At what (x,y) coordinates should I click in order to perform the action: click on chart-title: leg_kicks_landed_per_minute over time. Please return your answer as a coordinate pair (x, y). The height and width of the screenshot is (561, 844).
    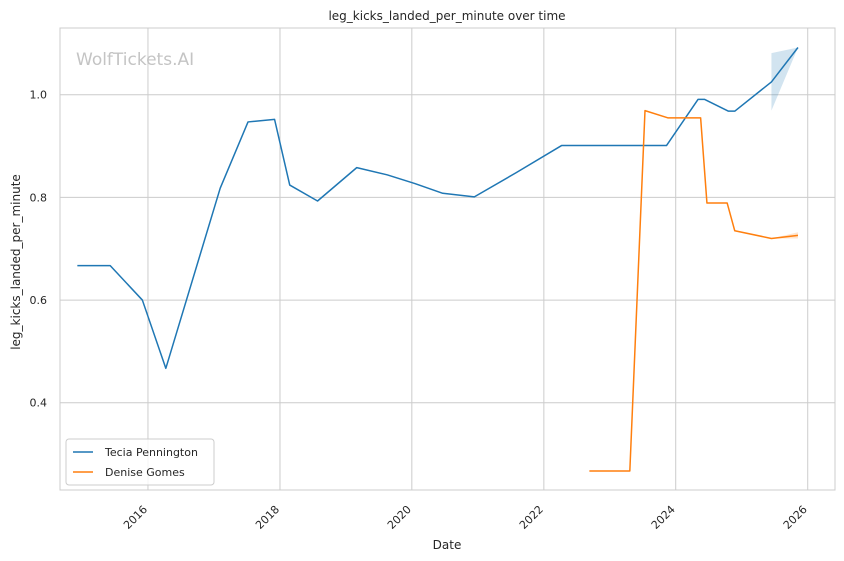
    Looking at the image, I should click on (446, 16).